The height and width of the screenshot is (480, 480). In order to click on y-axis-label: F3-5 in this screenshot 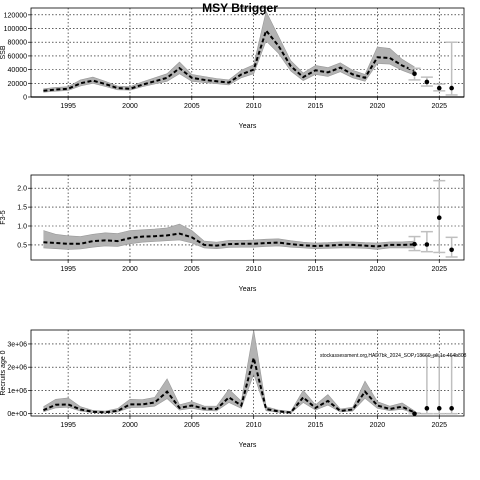, I will do `click(3, 217)`.